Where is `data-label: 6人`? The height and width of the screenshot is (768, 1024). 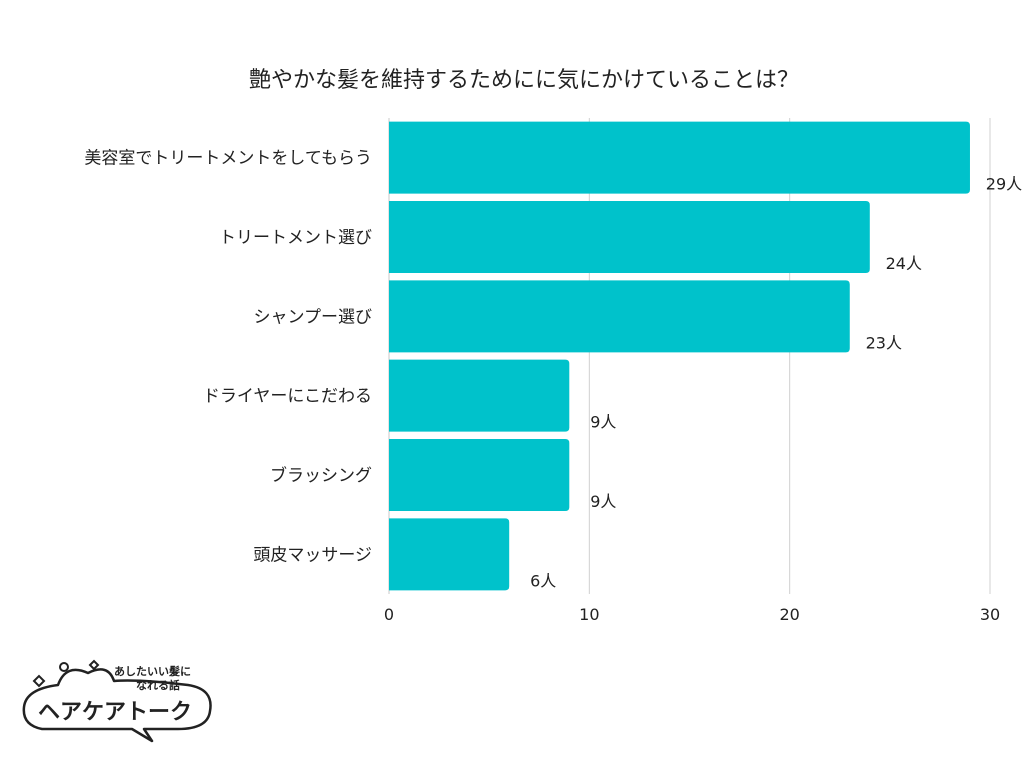
data-label: 6人 is located at coordinates (543, 580).